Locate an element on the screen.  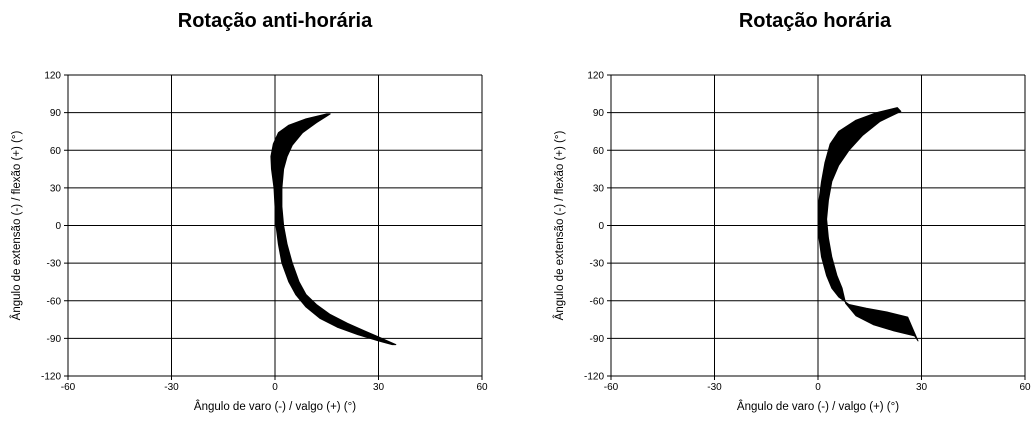
right-y-tick-label: 90 is located at coordinates (599, 113).